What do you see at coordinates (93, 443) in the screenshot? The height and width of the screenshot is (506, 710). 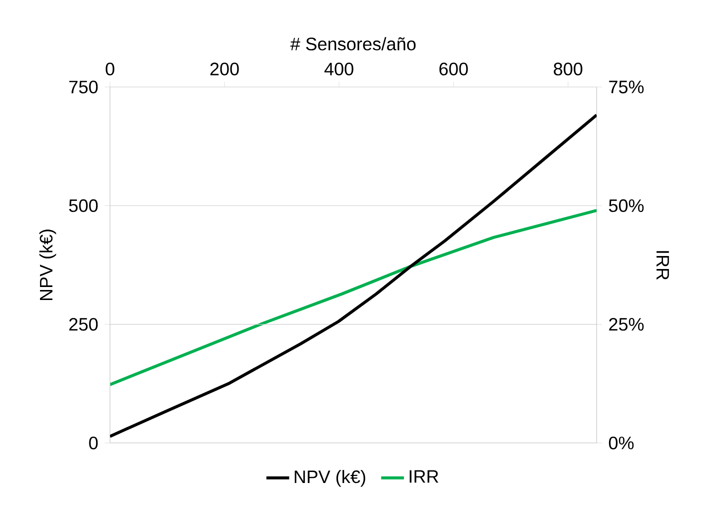 I see `y-tick-label: 0` at bounding box center [93, 443].